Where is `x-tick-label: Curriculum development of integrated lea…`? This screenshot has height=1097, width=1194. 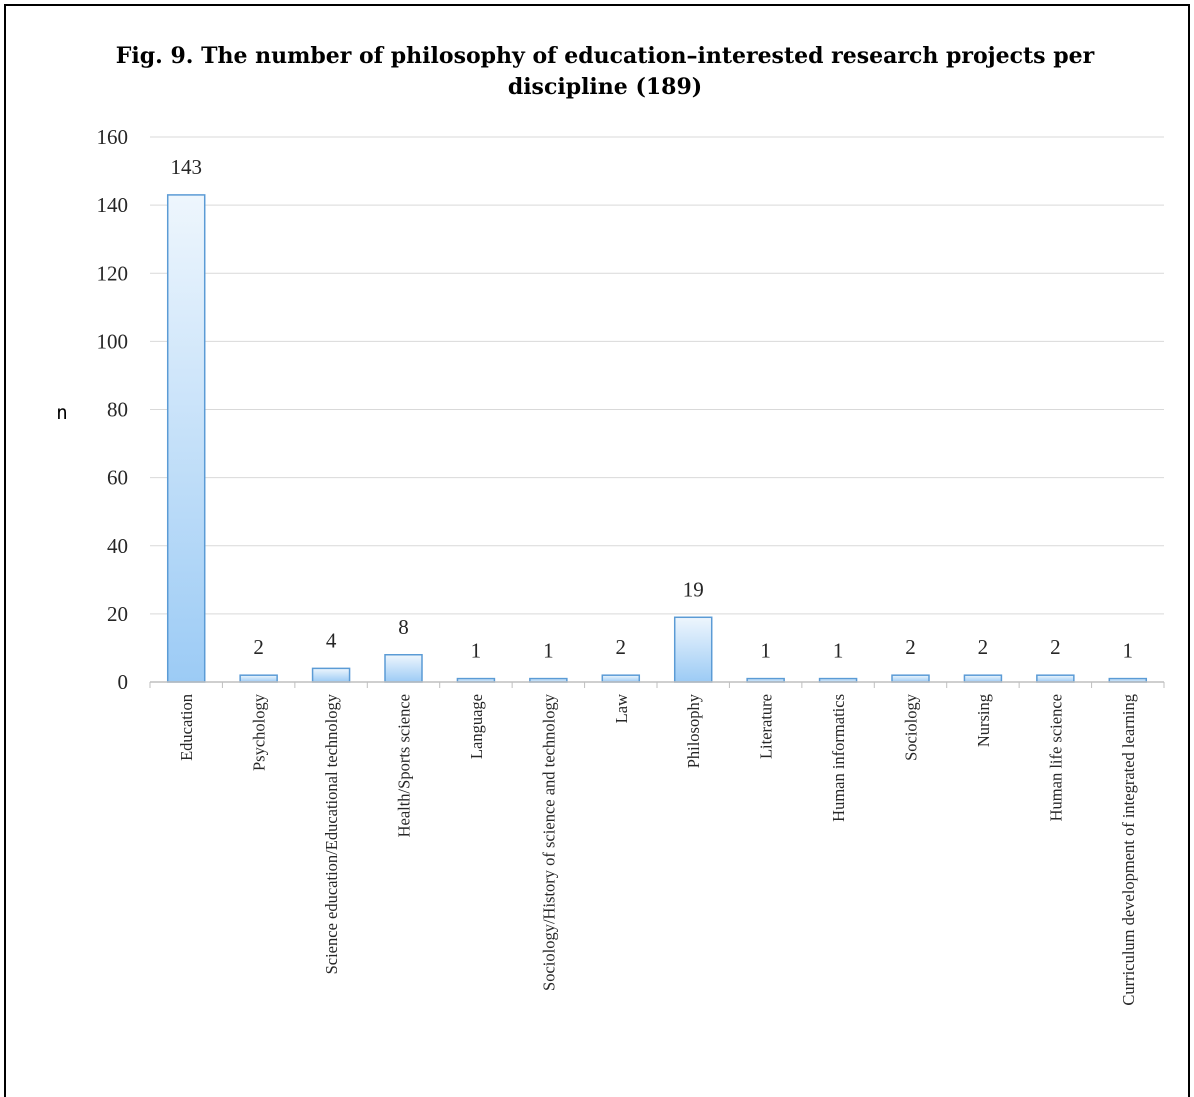 x-tick-label: Curriculum development of integrated lea… is located at coordinates (1128, 850).